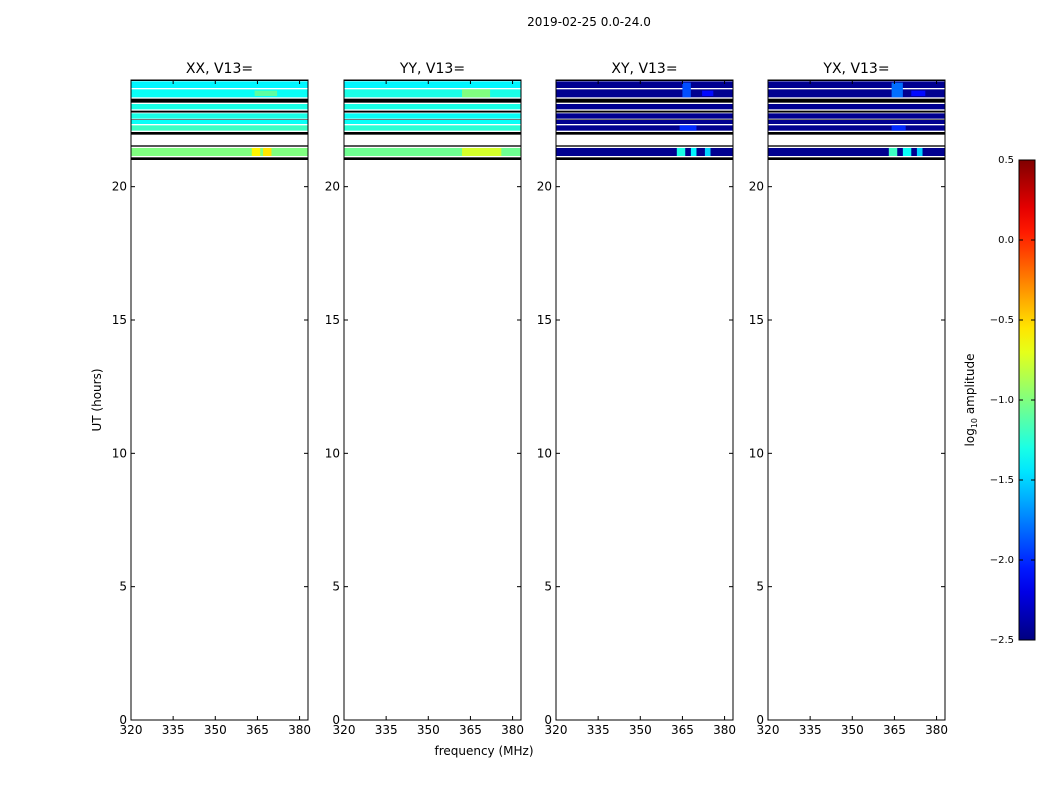  What do you see at coordinates (1006, 160) in the screenshot?
I see `colorbar-tick-label: 0.5` at bounding box center [1006, 160].